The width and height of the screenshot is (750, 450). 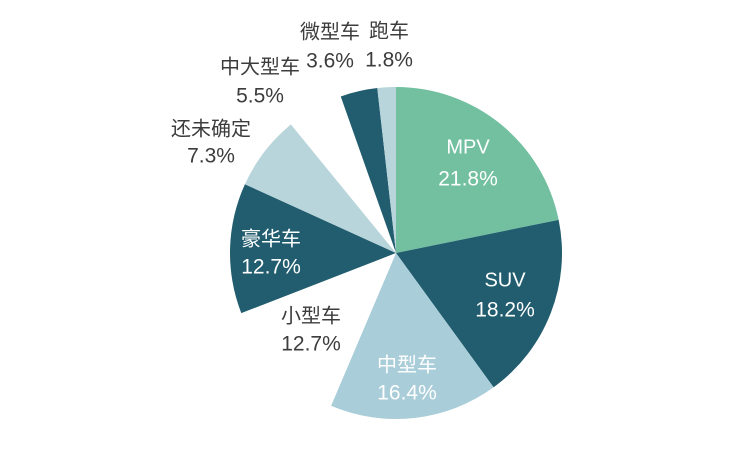 I want to click on pie-slice-mpv, so click(x=477, y=170).